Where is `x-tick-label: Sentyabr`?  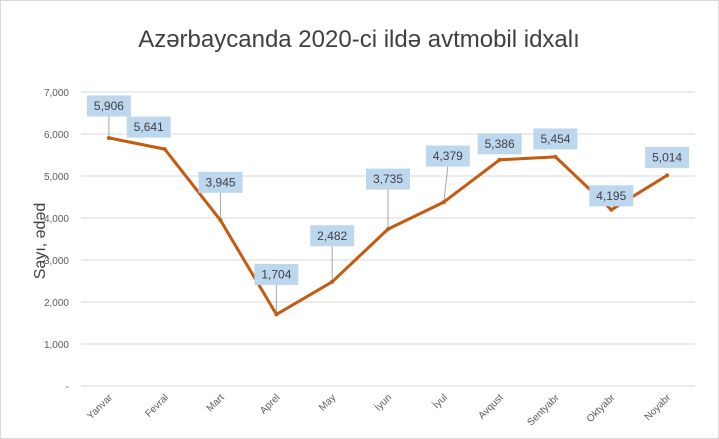
x-tick-label: Sentyabr is located at coordinates (543, 410).